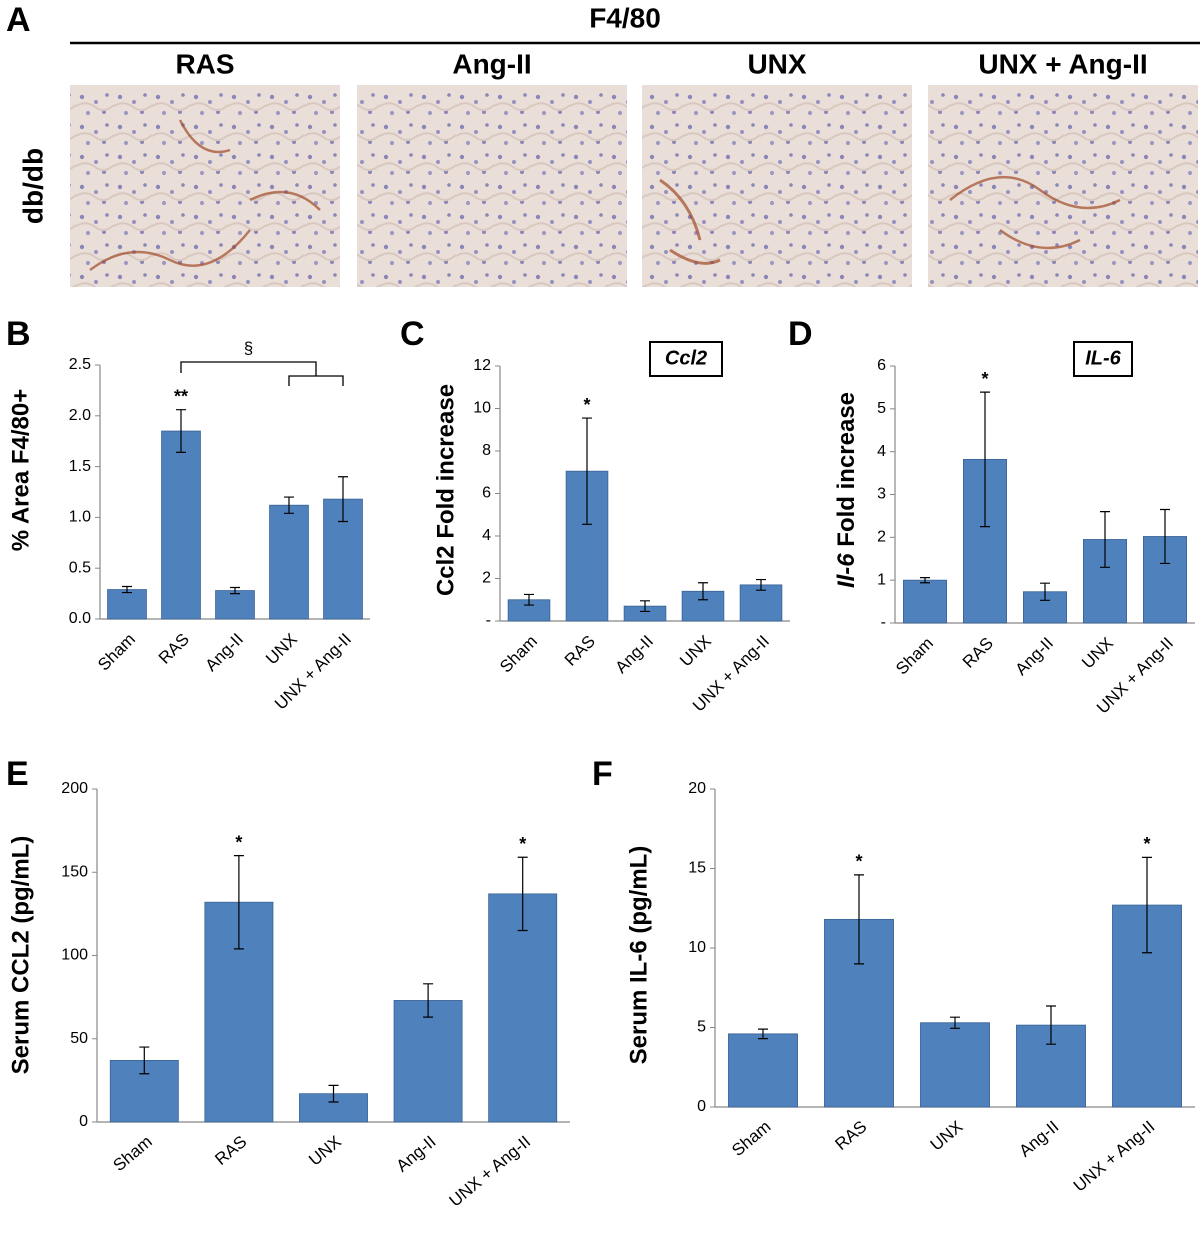  What do you see at coordinates (248, 347) in the screenshot?
I see `bracket-label: §` at bounding box center [248, 347].